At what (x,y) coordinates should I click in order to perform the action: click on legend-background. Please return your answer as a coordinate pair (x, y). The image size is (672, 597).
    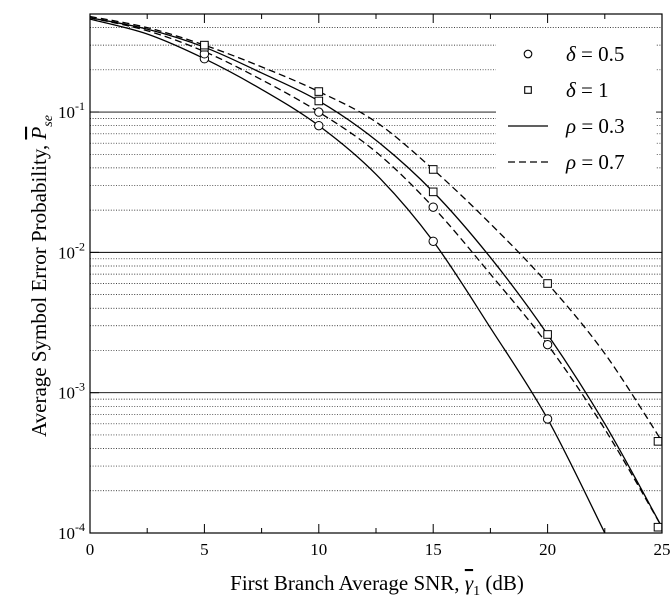
    Looking at the image, I should click on (576, 106).